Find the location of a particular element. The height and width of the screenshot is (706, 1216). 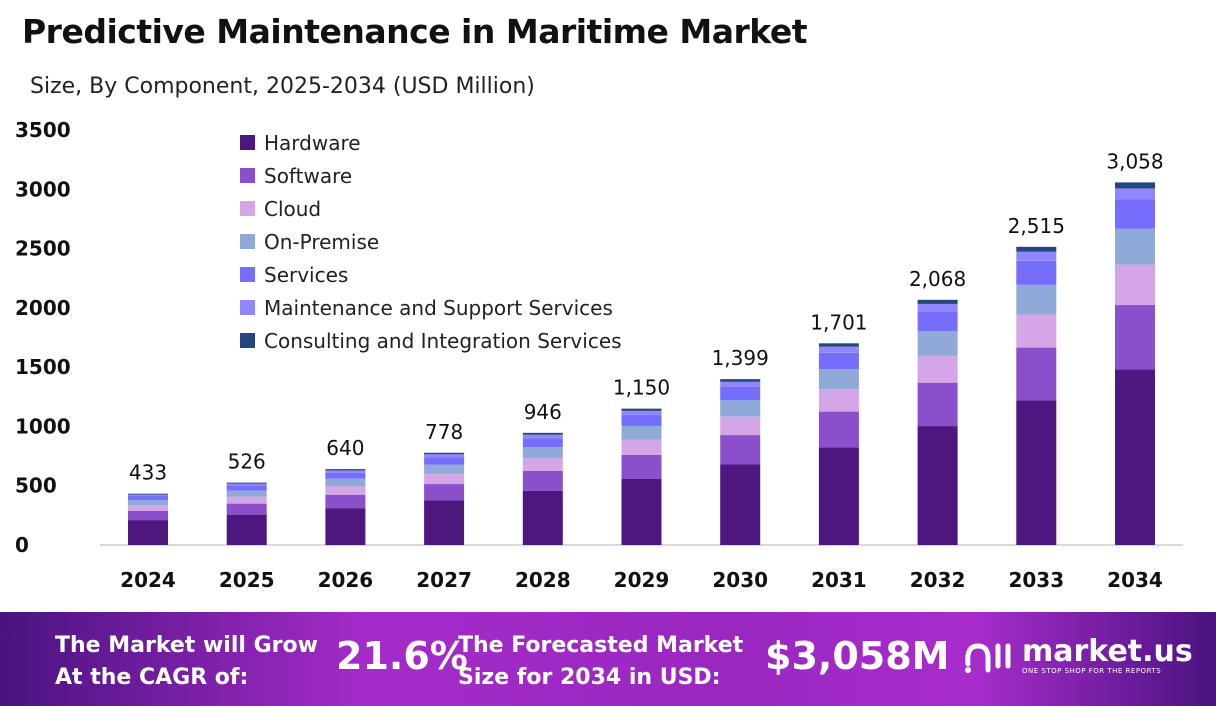

y-tick-label: 1500 is located at coordinates (43, 367).